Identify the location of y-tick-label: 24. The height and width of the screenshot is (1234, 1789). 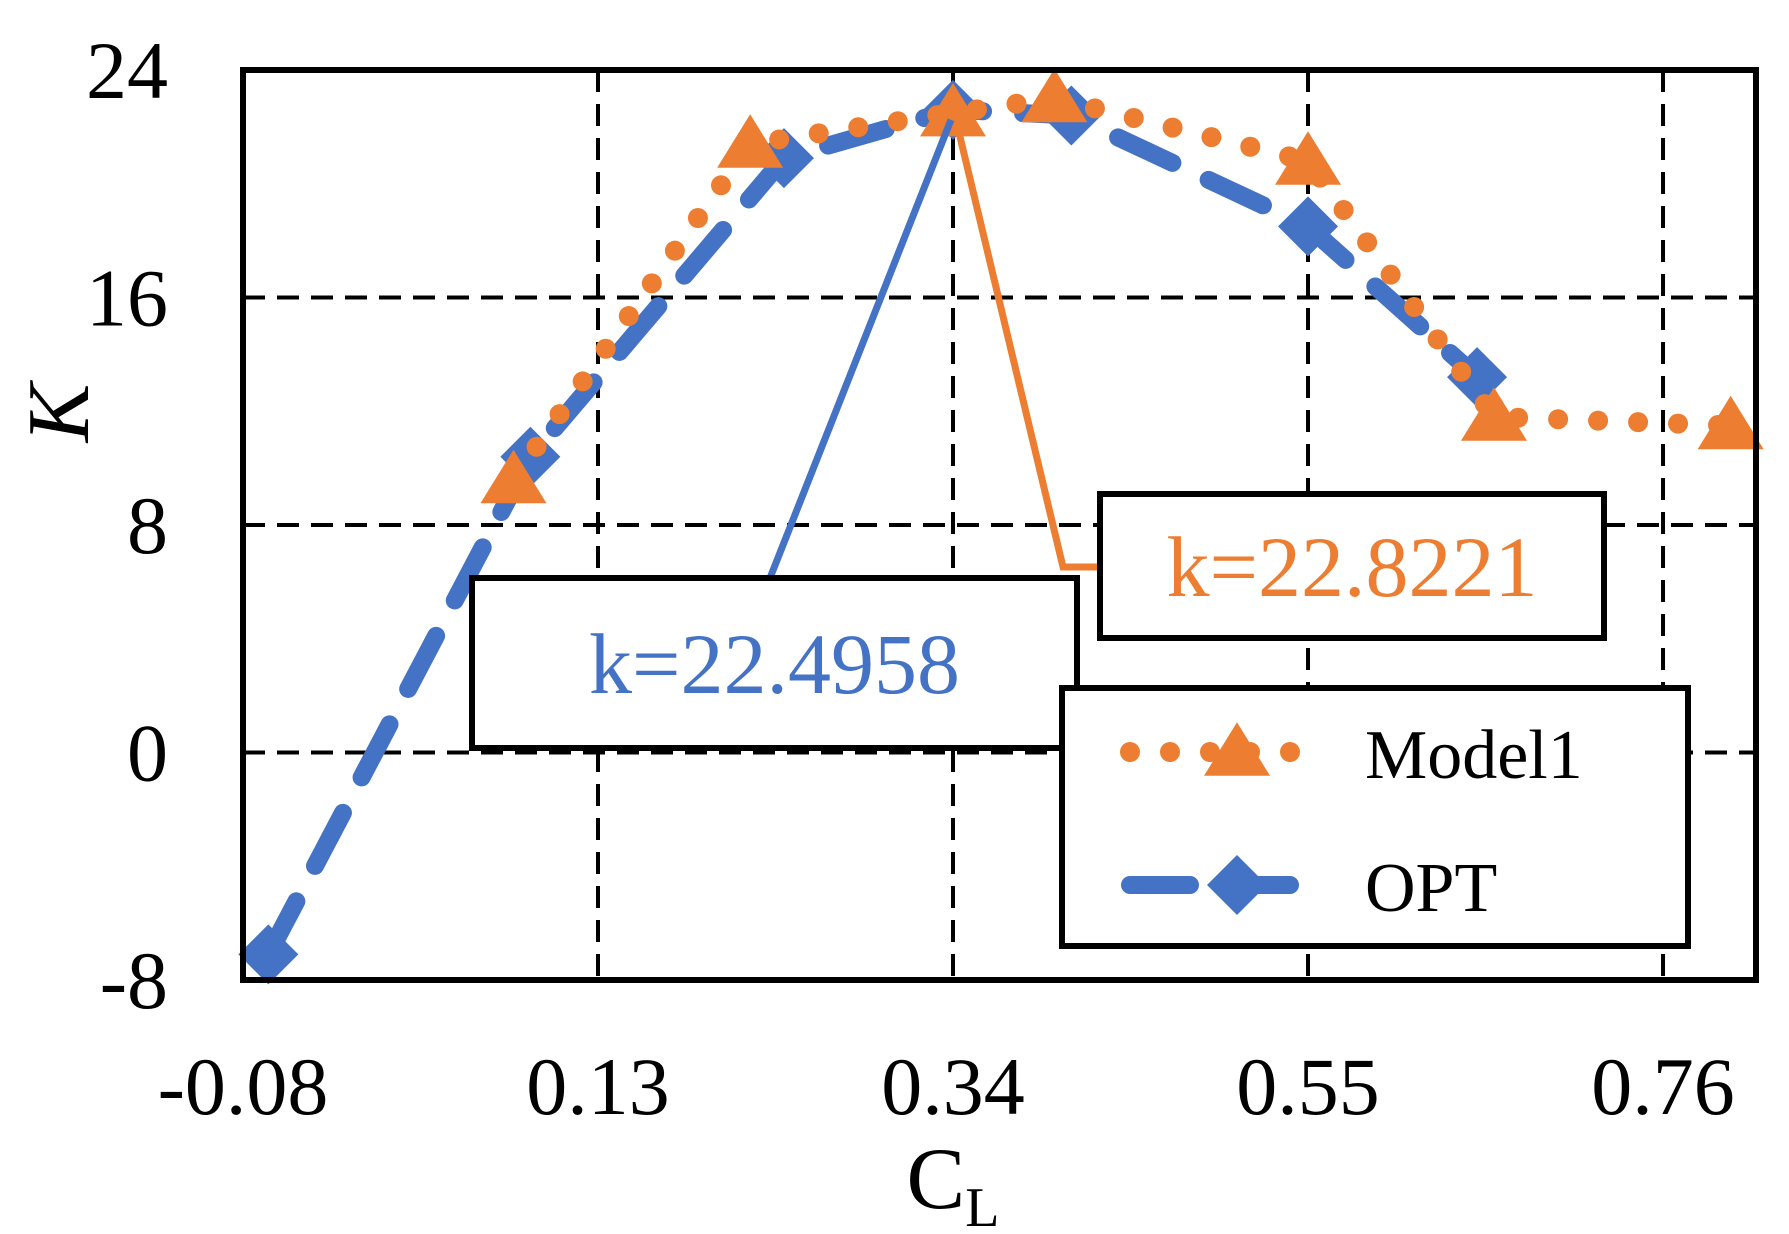
(127, 70).